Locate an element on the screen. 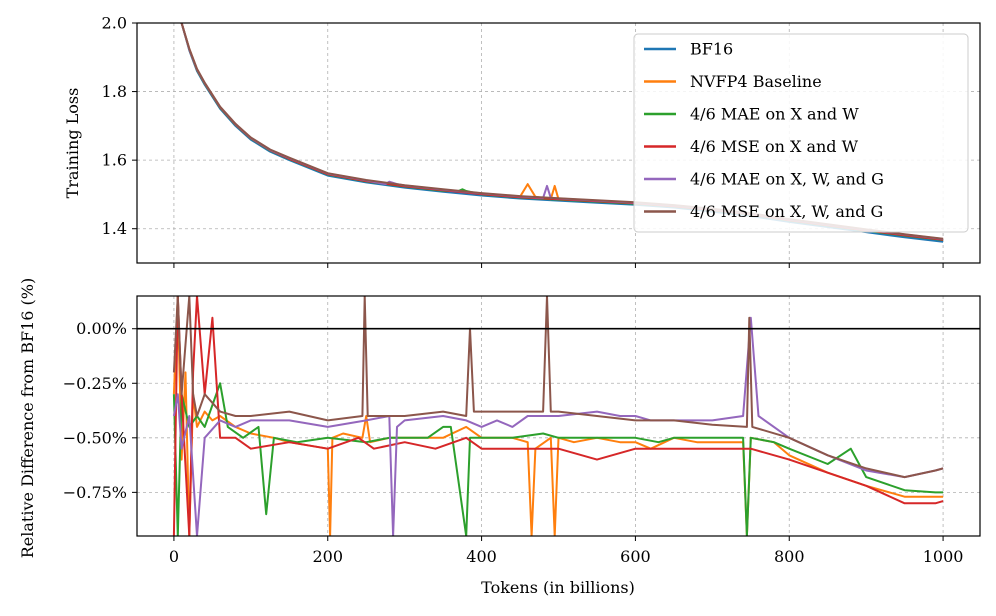  bottom-y-axis-label: Relative Difference from BF16 (%) is located at coordinates (27, 418).